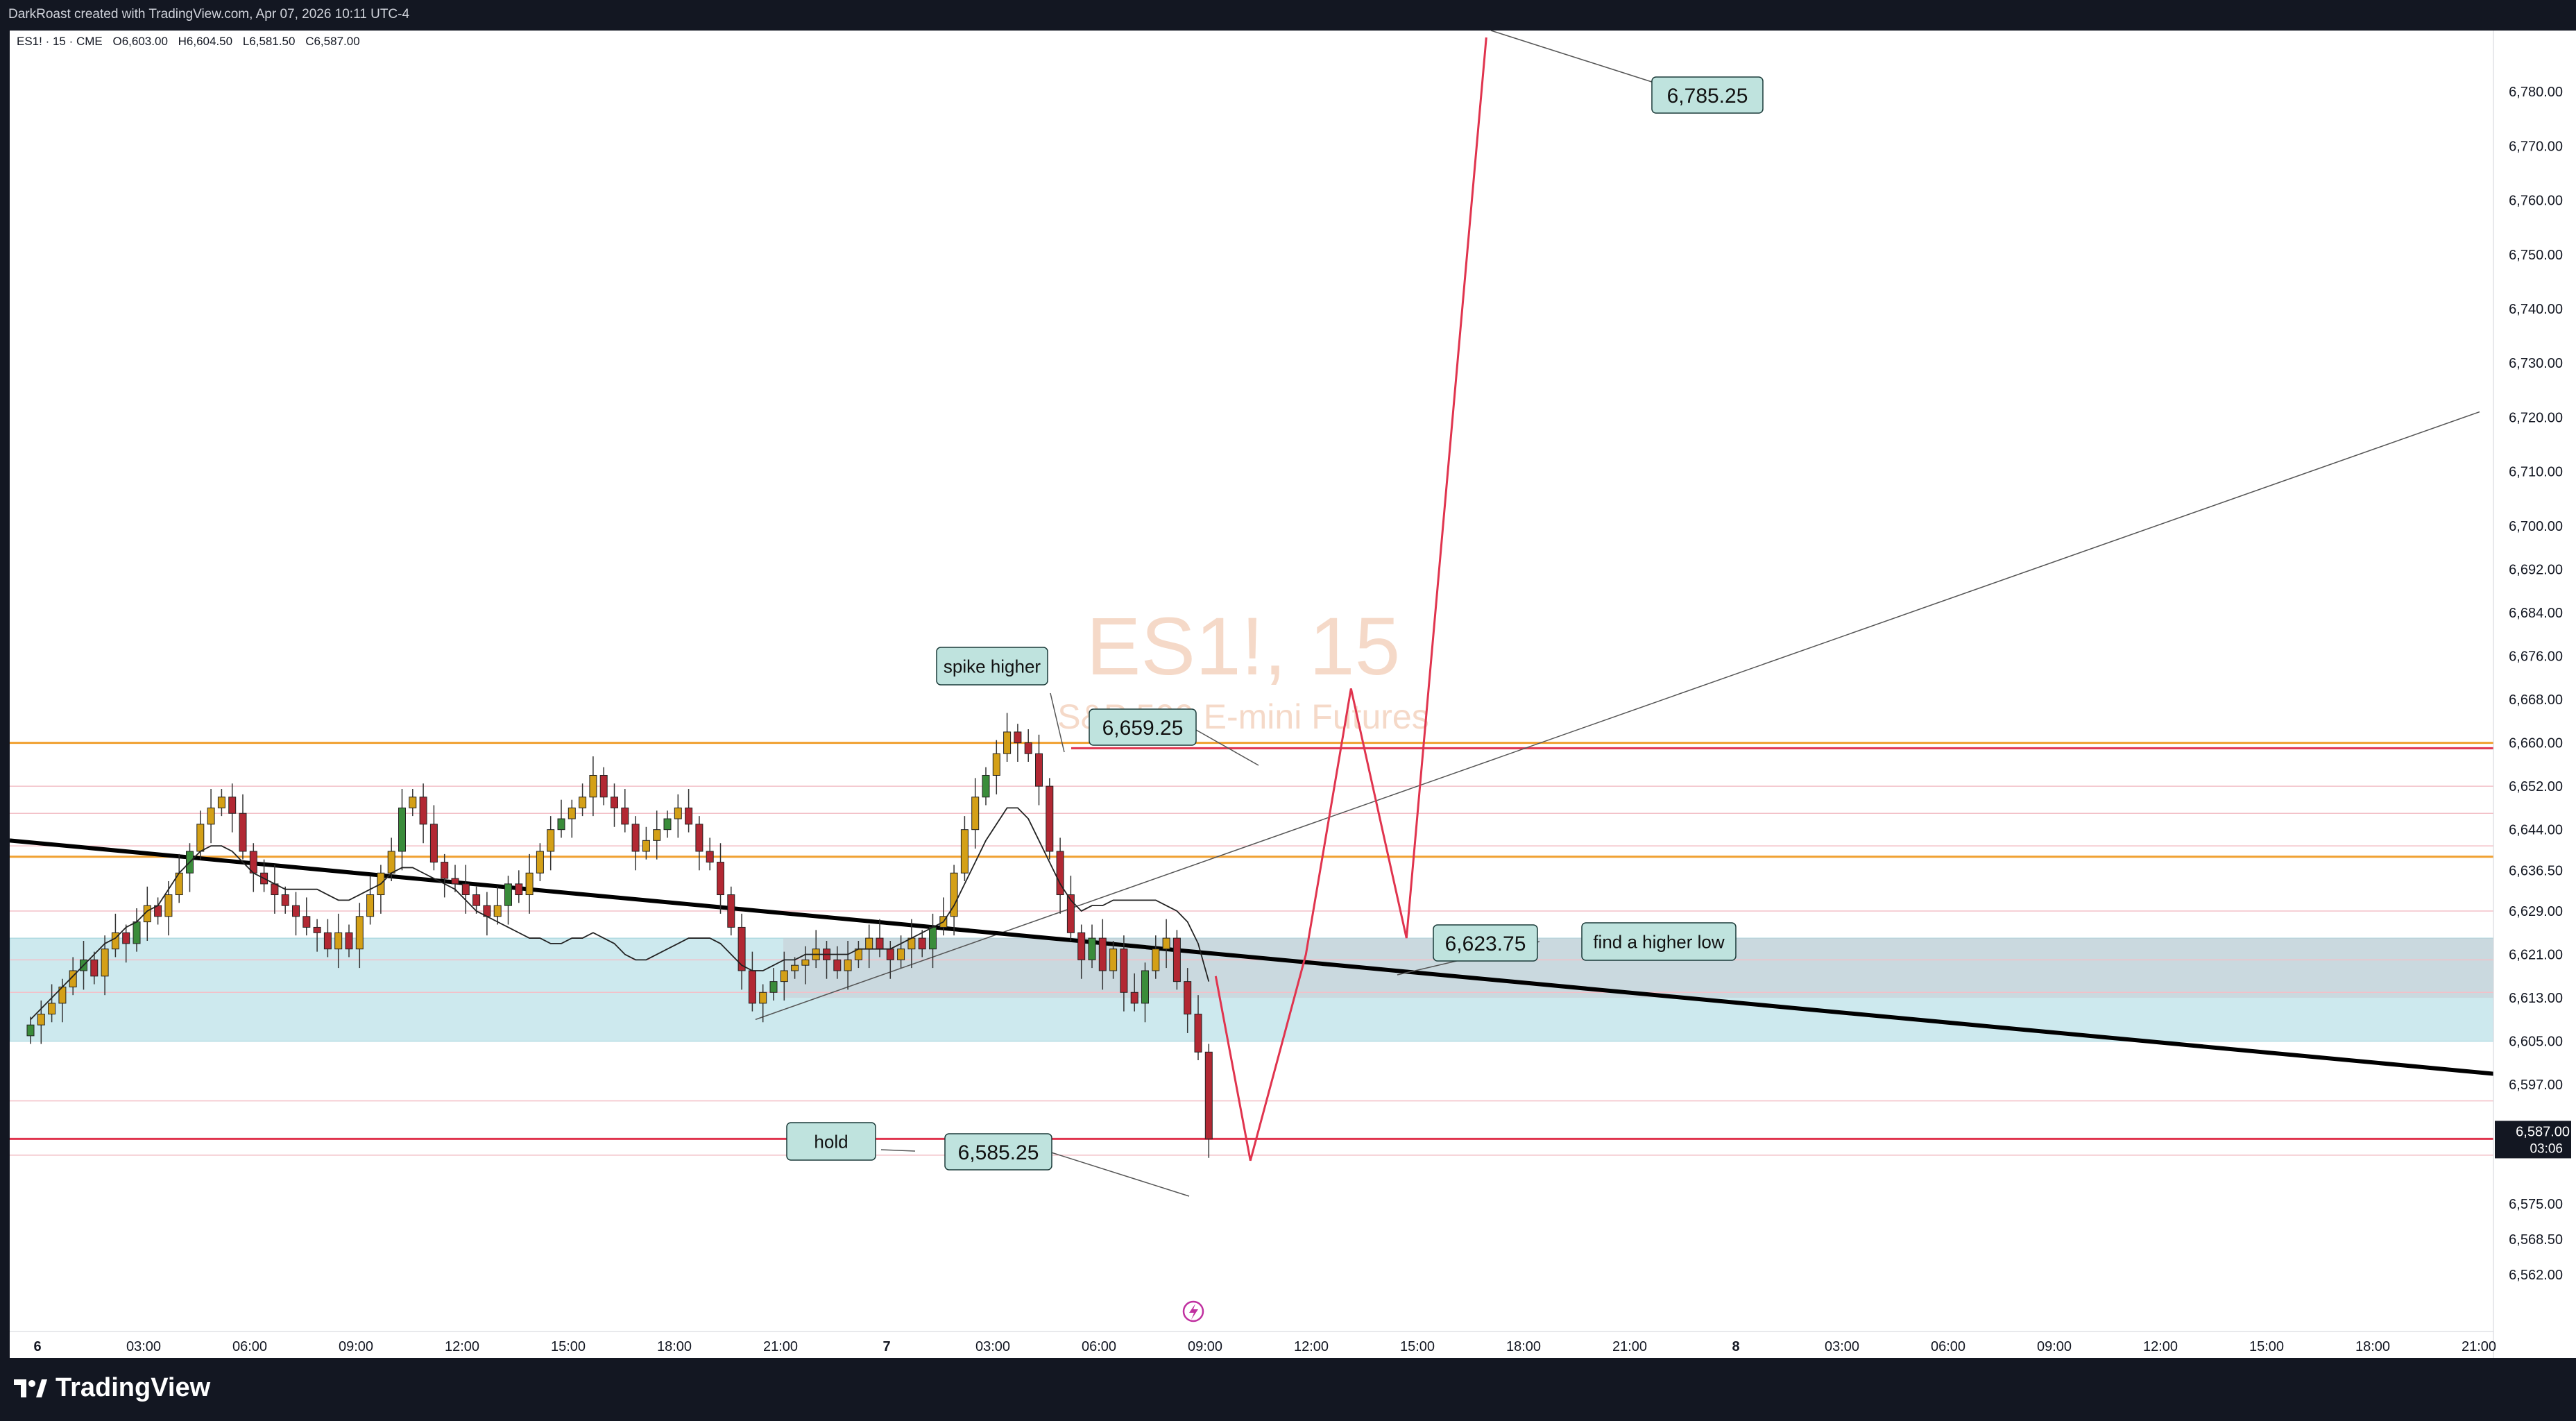 This screenshot has height=1421, width=2576. Describe the element at coordinates (1227, 747) in the screenshot. I see `callout-pointer` at that location.